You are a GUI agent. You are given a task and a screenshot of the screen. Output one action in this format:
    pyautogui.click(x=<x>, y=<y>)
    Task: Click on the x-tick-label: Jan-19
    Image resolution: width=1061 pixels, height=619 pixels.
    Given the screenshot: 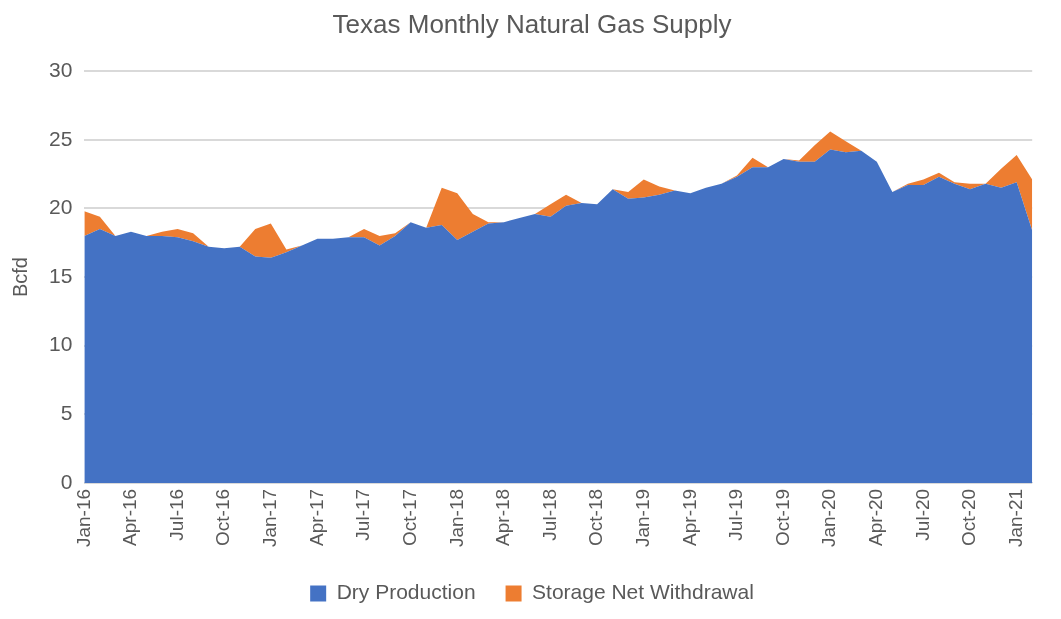 What is the action you would take?
    pyautogui.click(x=642, y=518)
    